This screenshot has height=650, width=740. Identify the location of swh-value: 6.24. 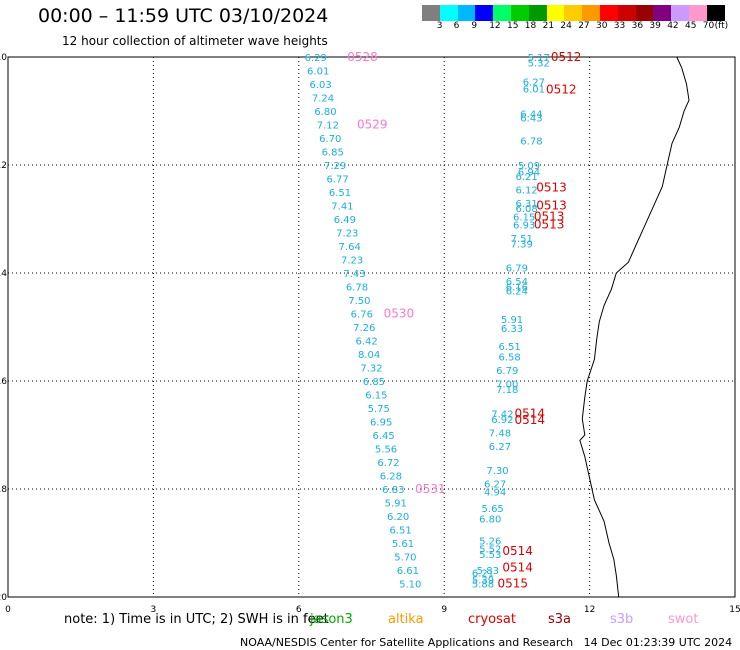
(517, 291).